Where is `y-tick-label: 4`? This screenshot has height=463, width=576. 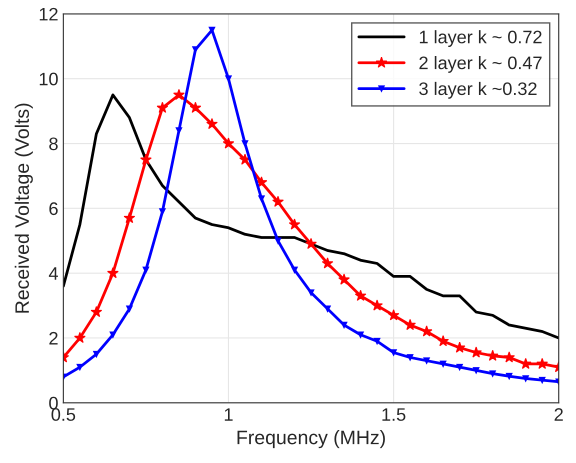
y-tick-label: 4 is located at coordinates (53, 273).